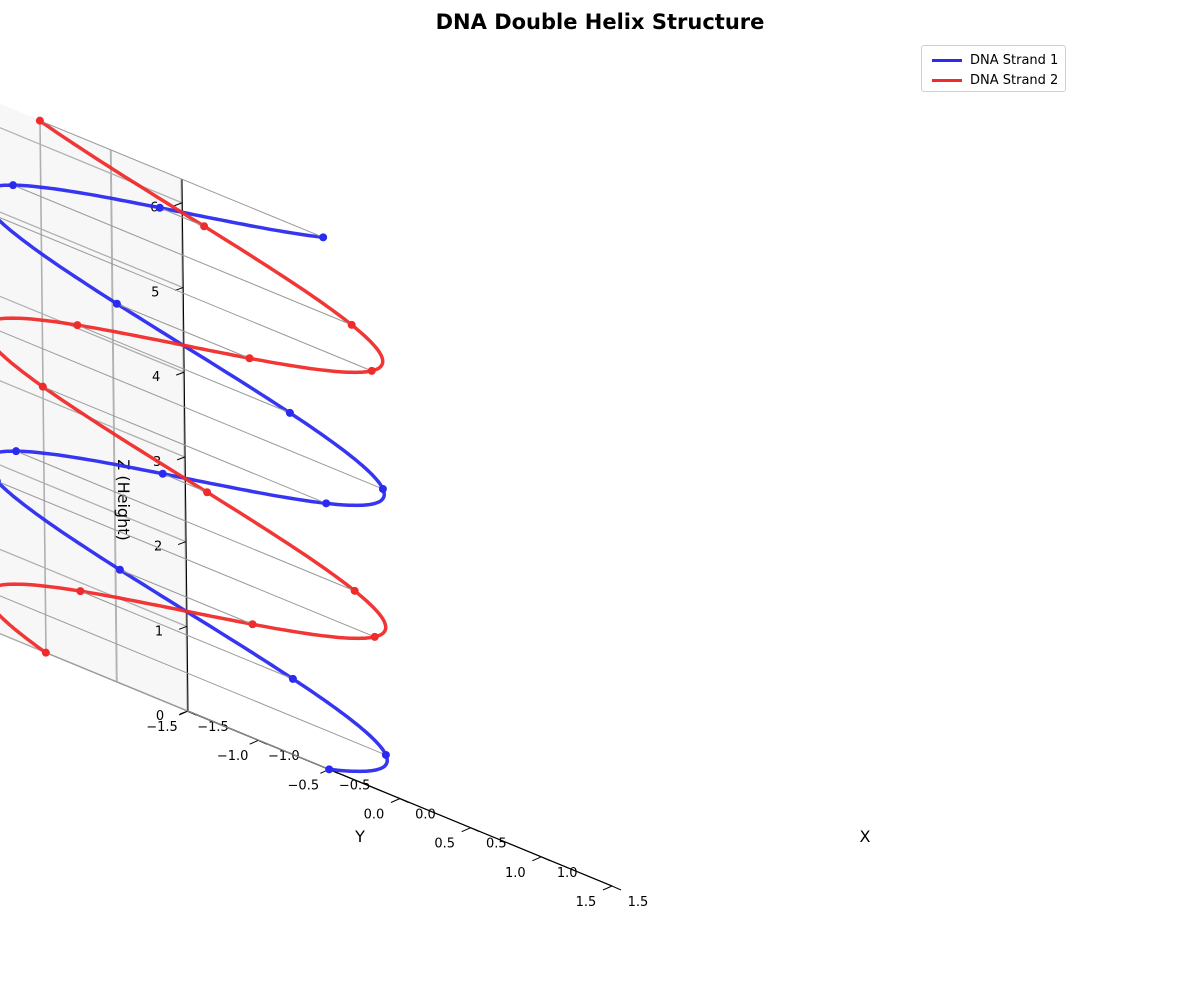 The width and height of the screenshot is (1200, 1000). What do you see at coordinates (1014, 80) in the screenshot?
I see `legend-label-strand-2: DNA Strand 2` at bounding box center [1014, 80].